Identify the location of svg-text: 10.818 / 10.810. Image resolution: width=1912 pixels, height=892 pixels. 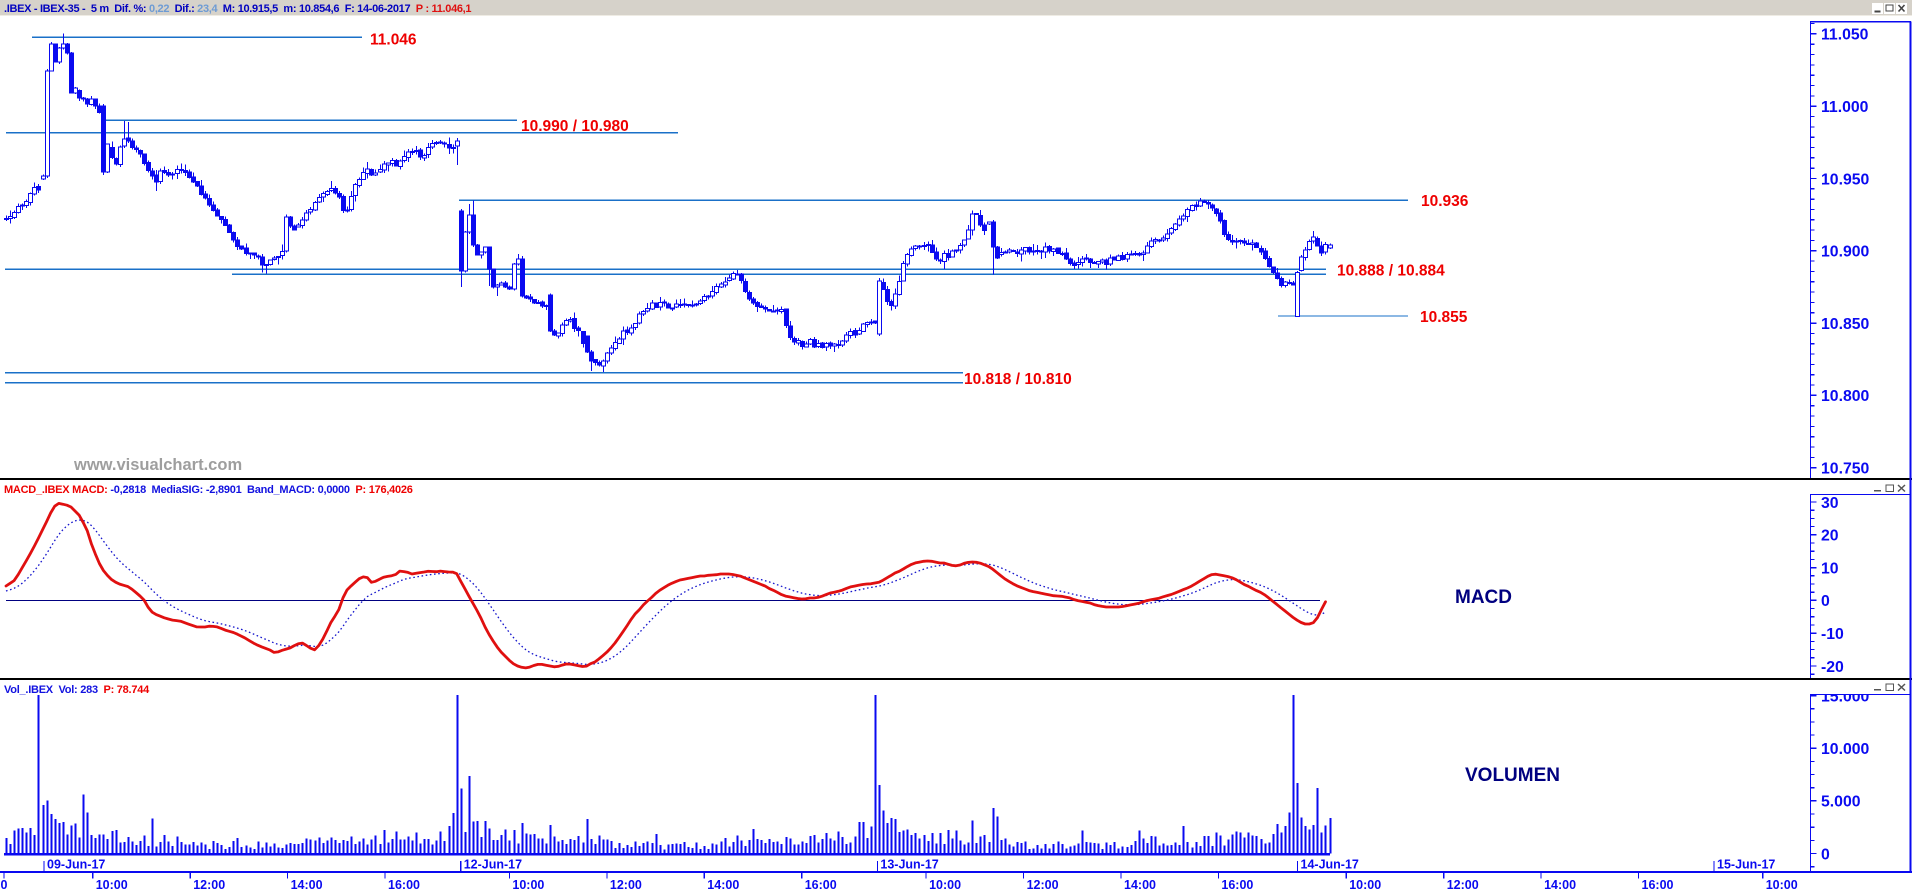
(1018, 379).